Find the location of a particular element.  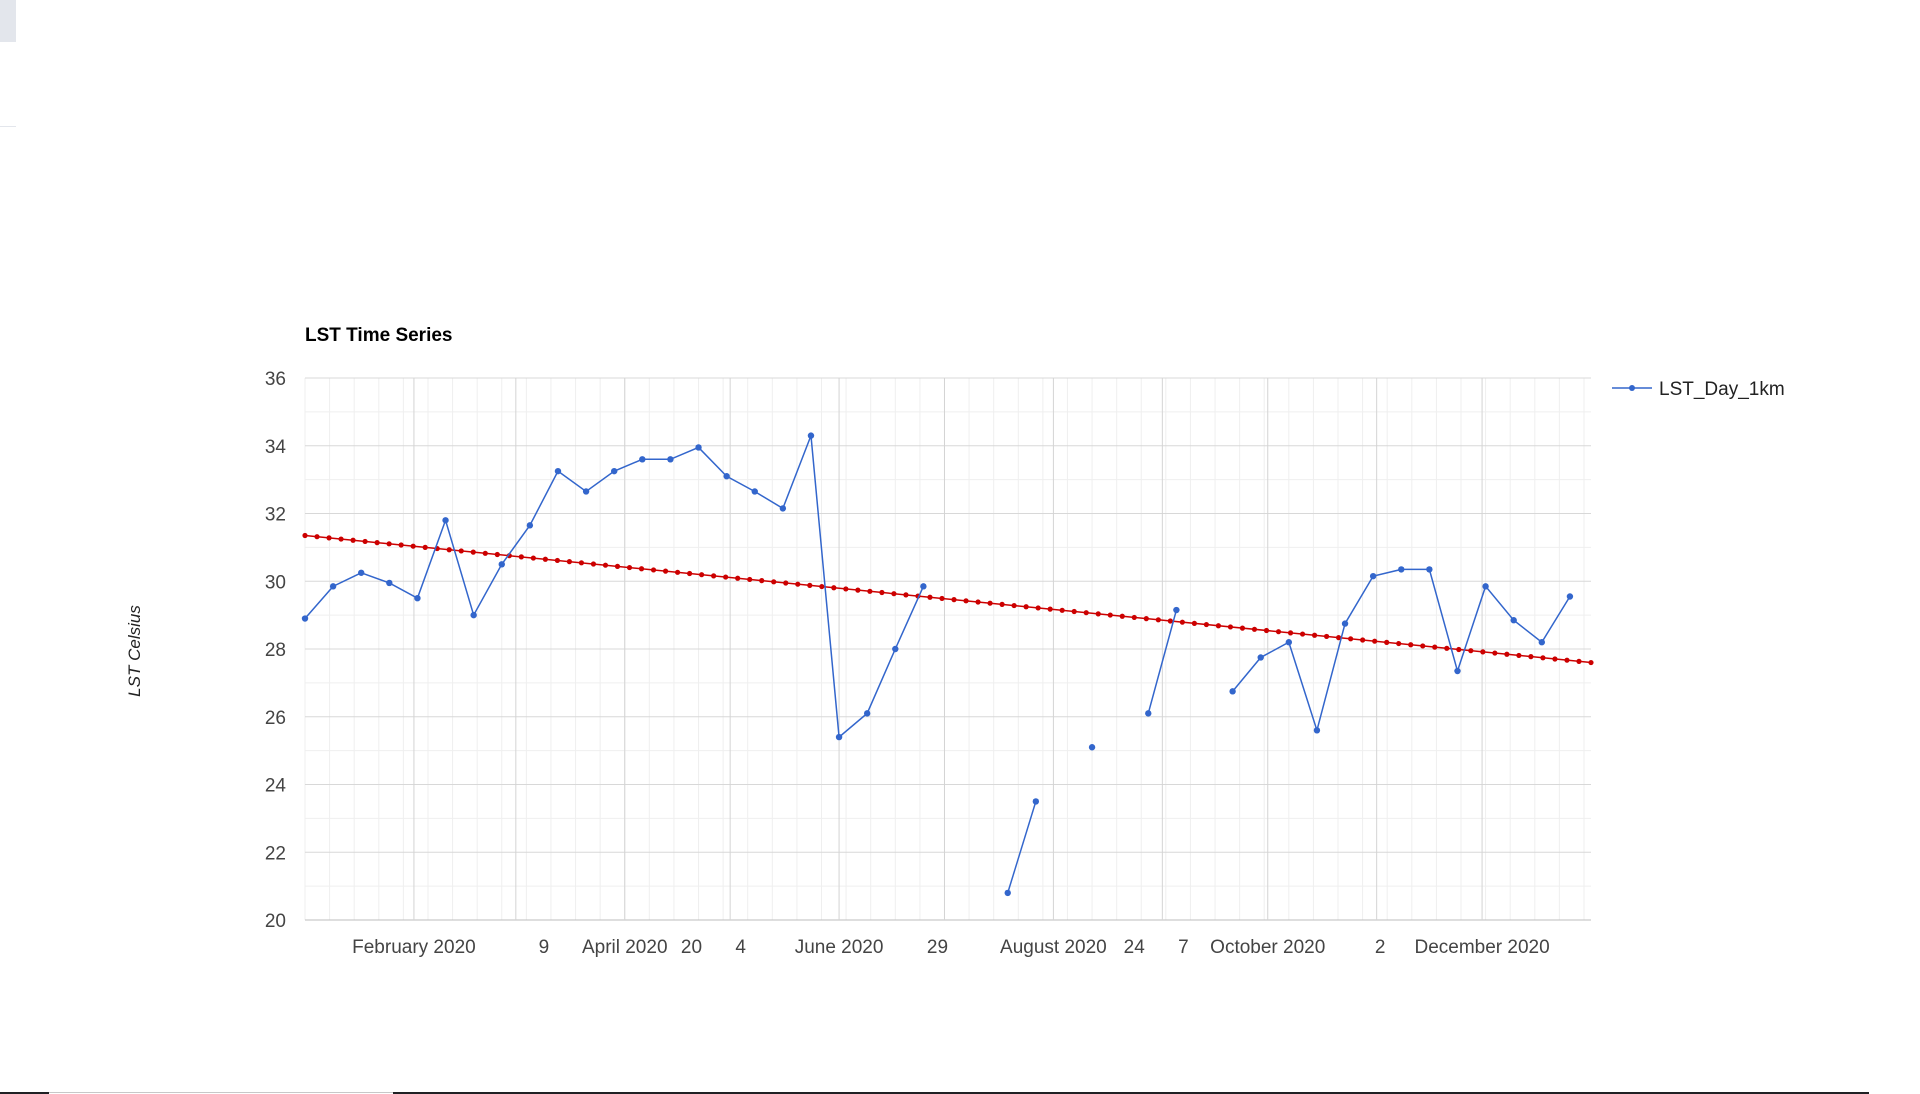

y-axis-label: LST Celsius is located at coordinates (134, 651).